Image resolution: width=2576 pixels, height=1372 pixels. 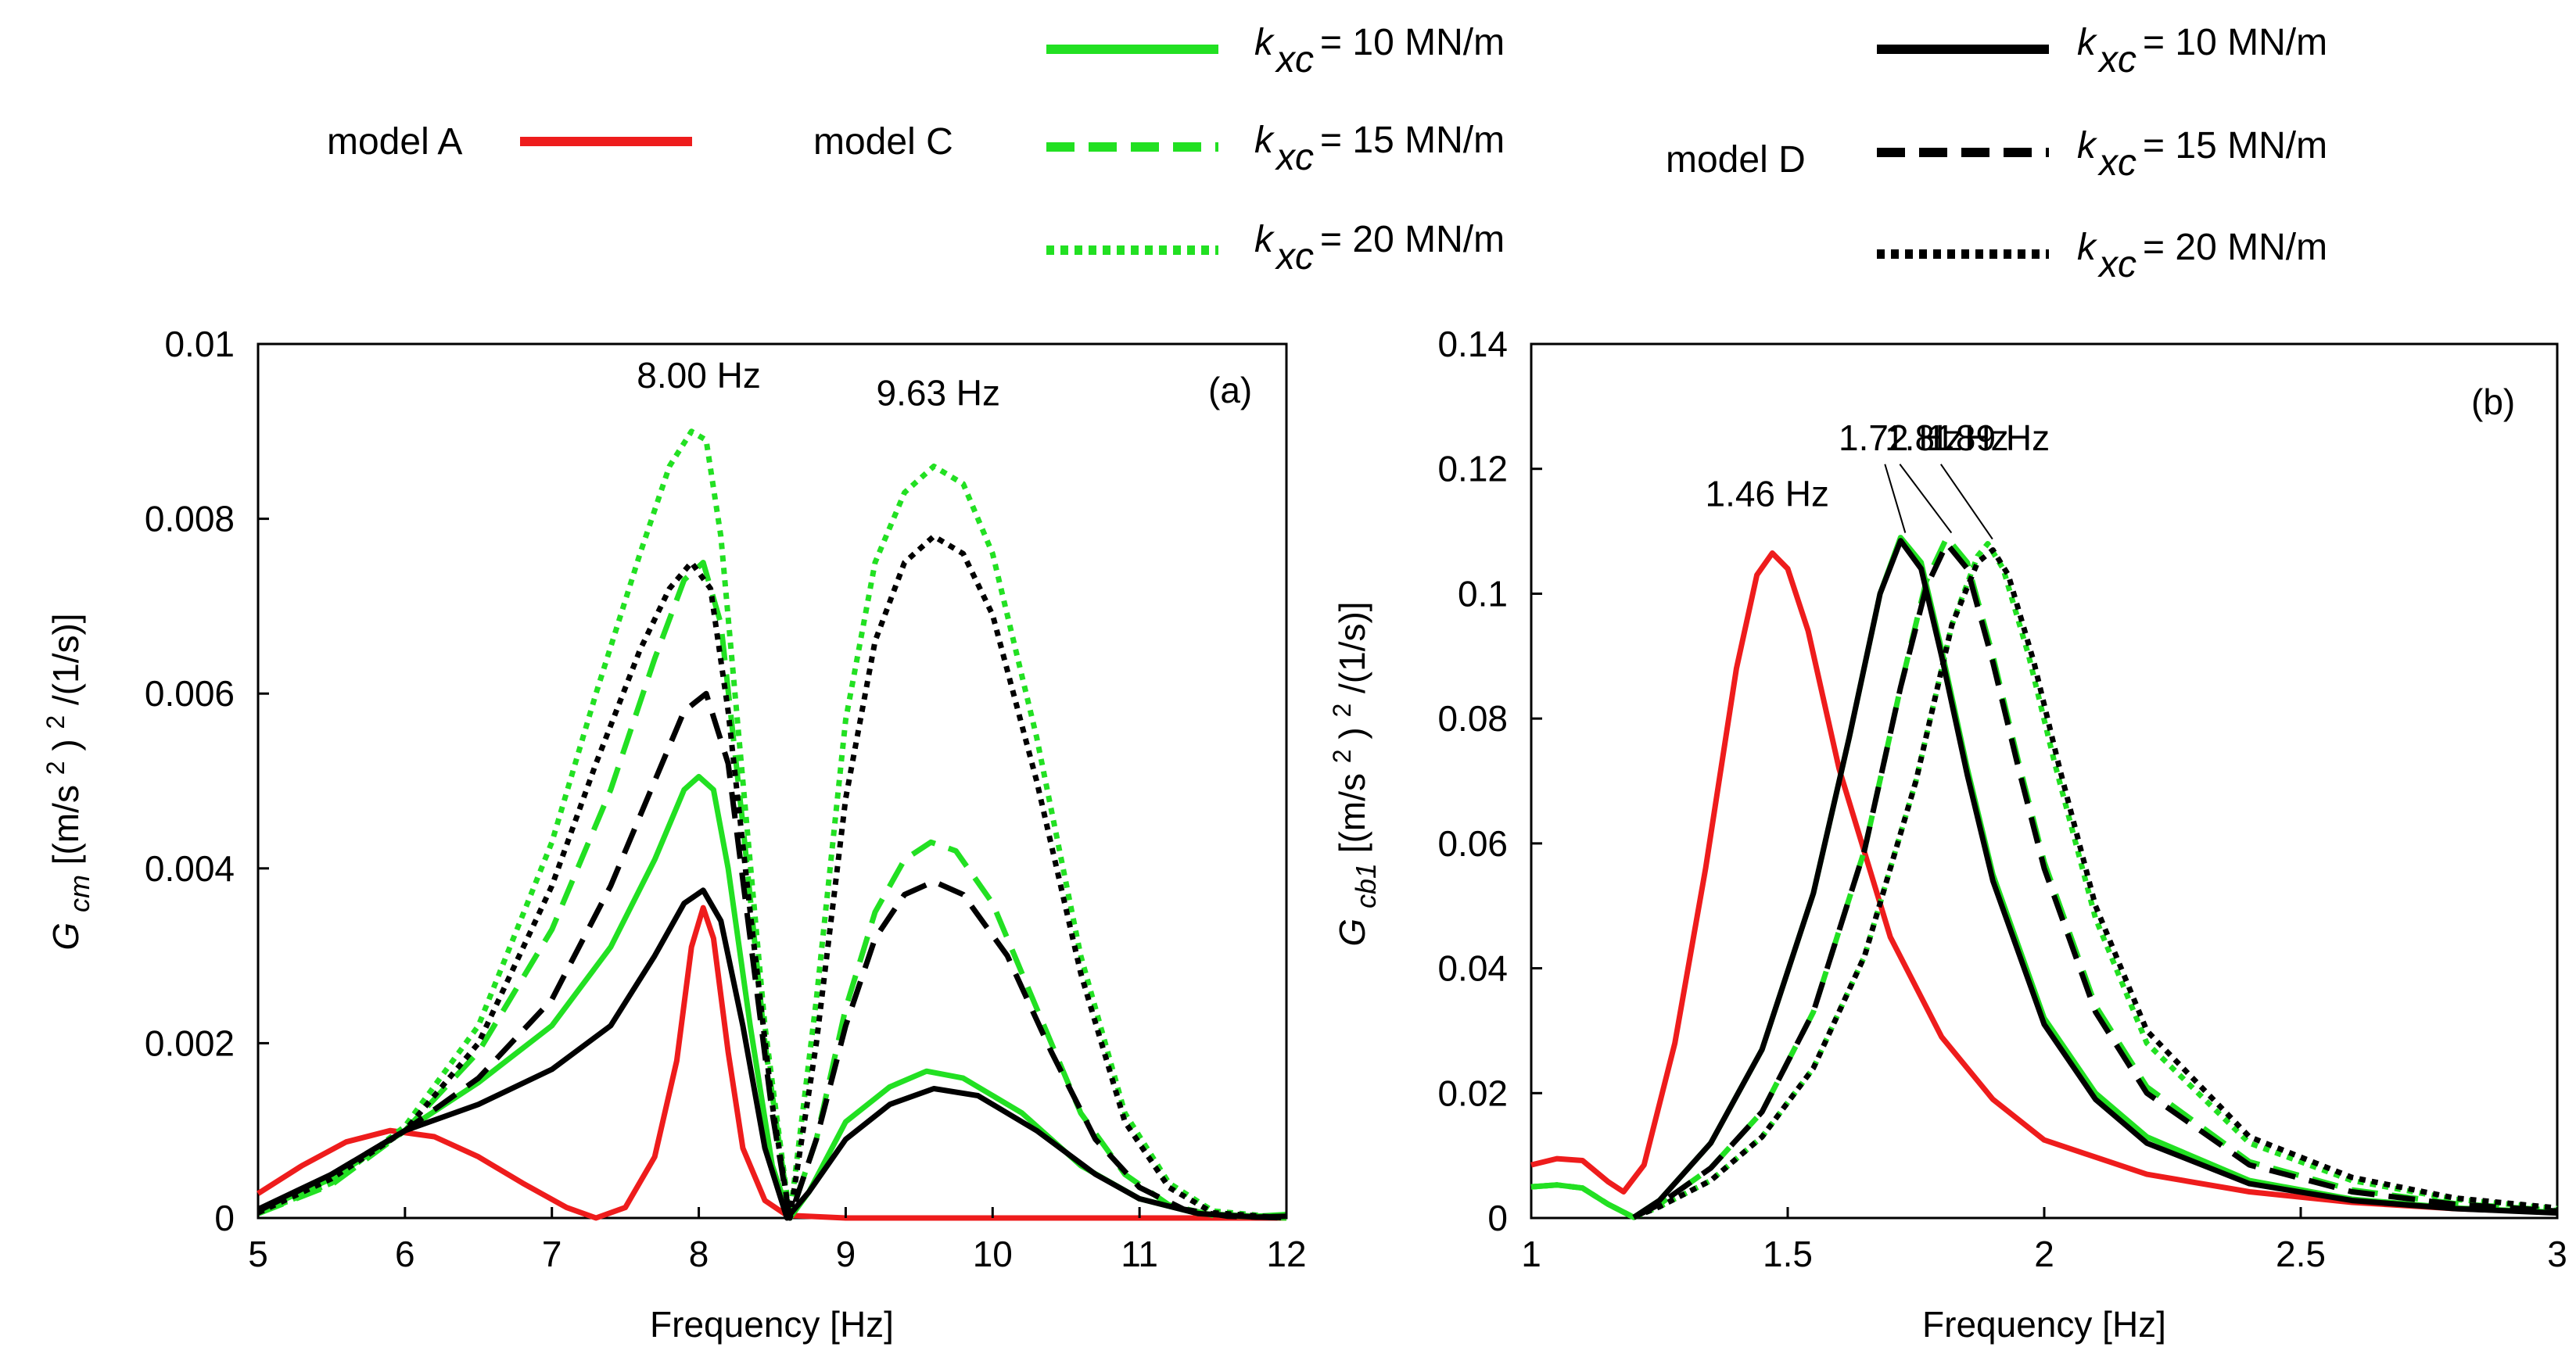 I want to click on peak-annotation: 1.89 Hz, so click(x=1988, y=438).